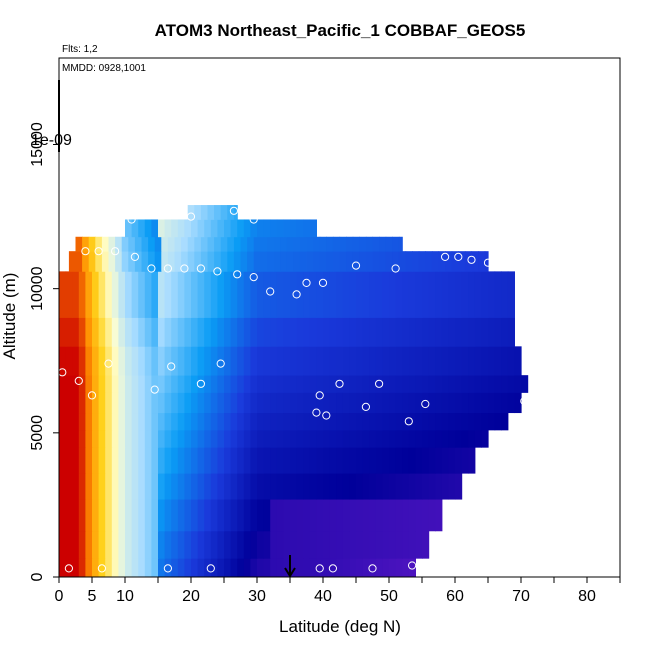 This screenshot has height=650, width=650. I want to click on x-tick-label: 60, so click(455, 596).